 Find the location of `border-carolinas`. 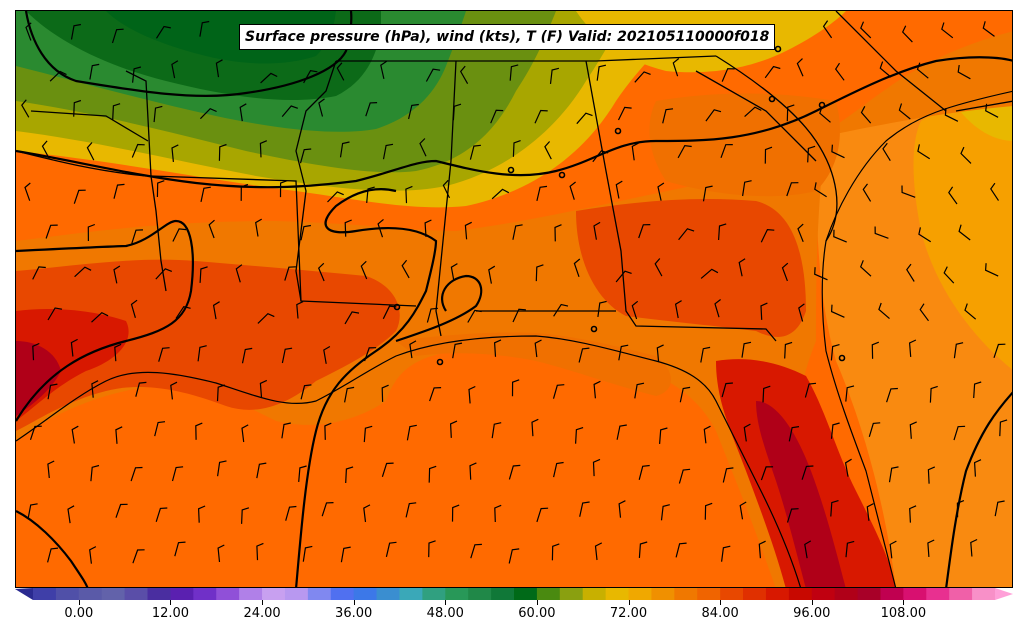

border-carolinas is located at coordinates (756, 116).